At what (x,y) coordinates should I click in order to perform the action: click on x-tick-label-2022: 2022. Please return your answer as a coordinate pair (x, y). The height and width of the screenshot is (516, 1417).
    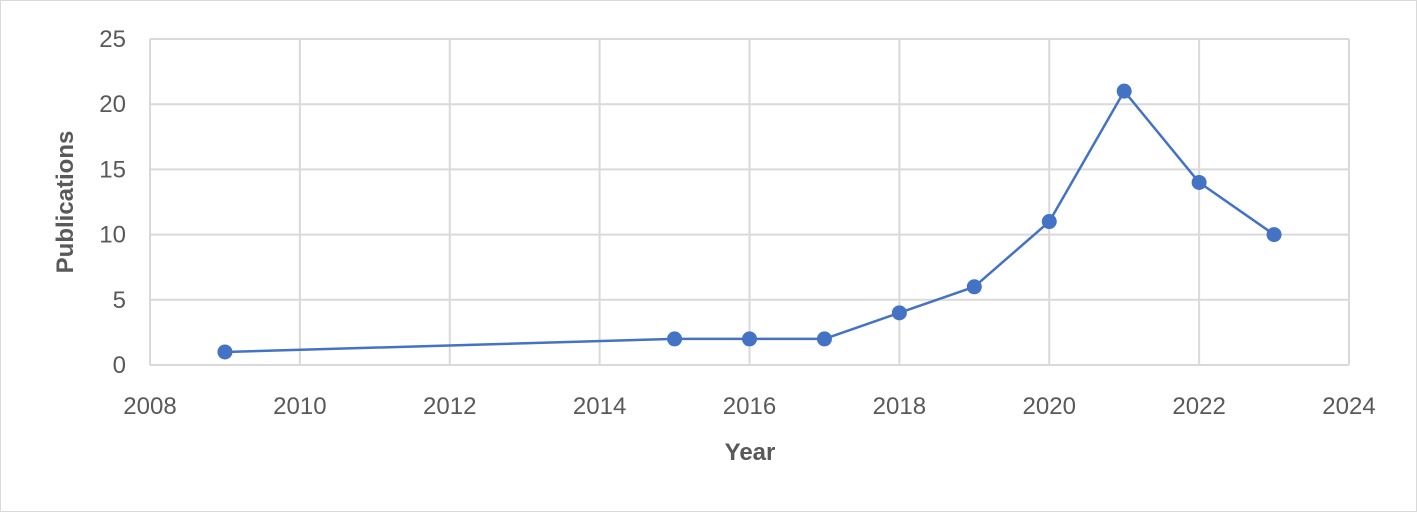
    Looking at the image, I should click on (1198, 406).